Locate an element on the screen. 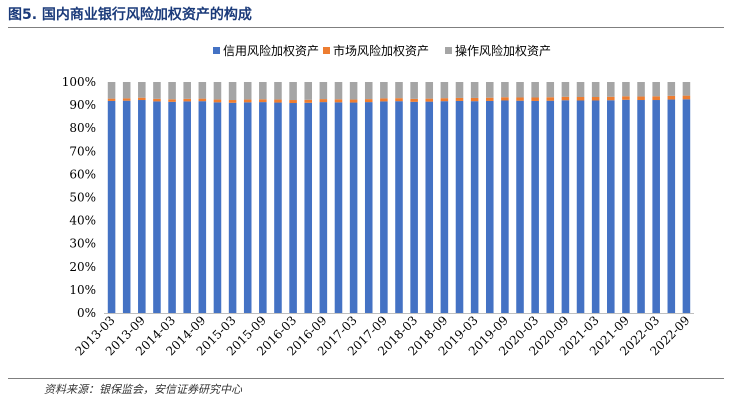 The height and width of the screenshot is (403, 734). legend-label: 市场风险加权资产 is located at coordinates (381, 50).